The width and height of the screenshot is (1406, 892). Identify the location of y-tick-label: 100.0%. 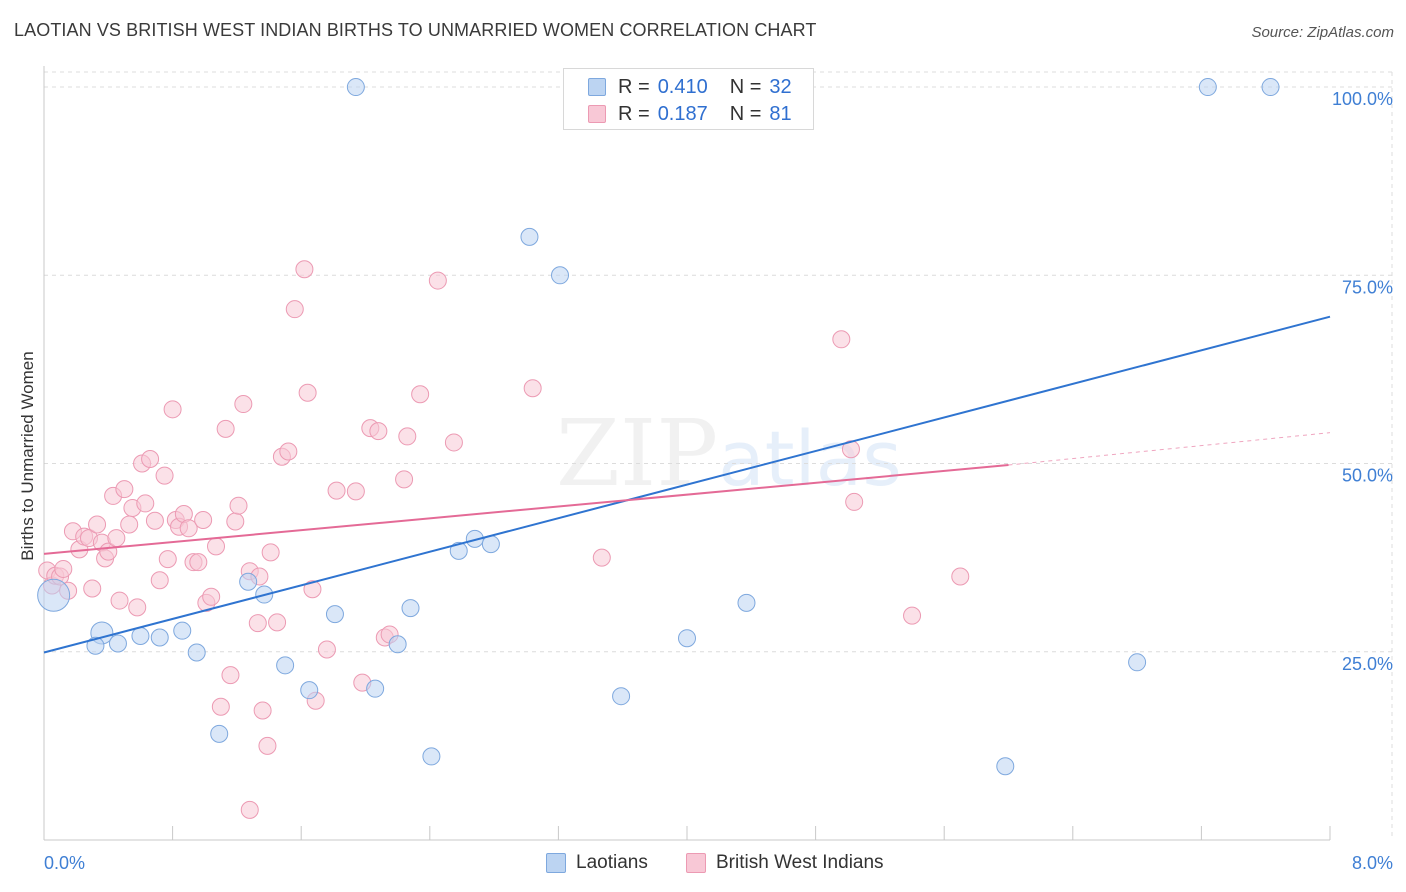
(1362, 99).